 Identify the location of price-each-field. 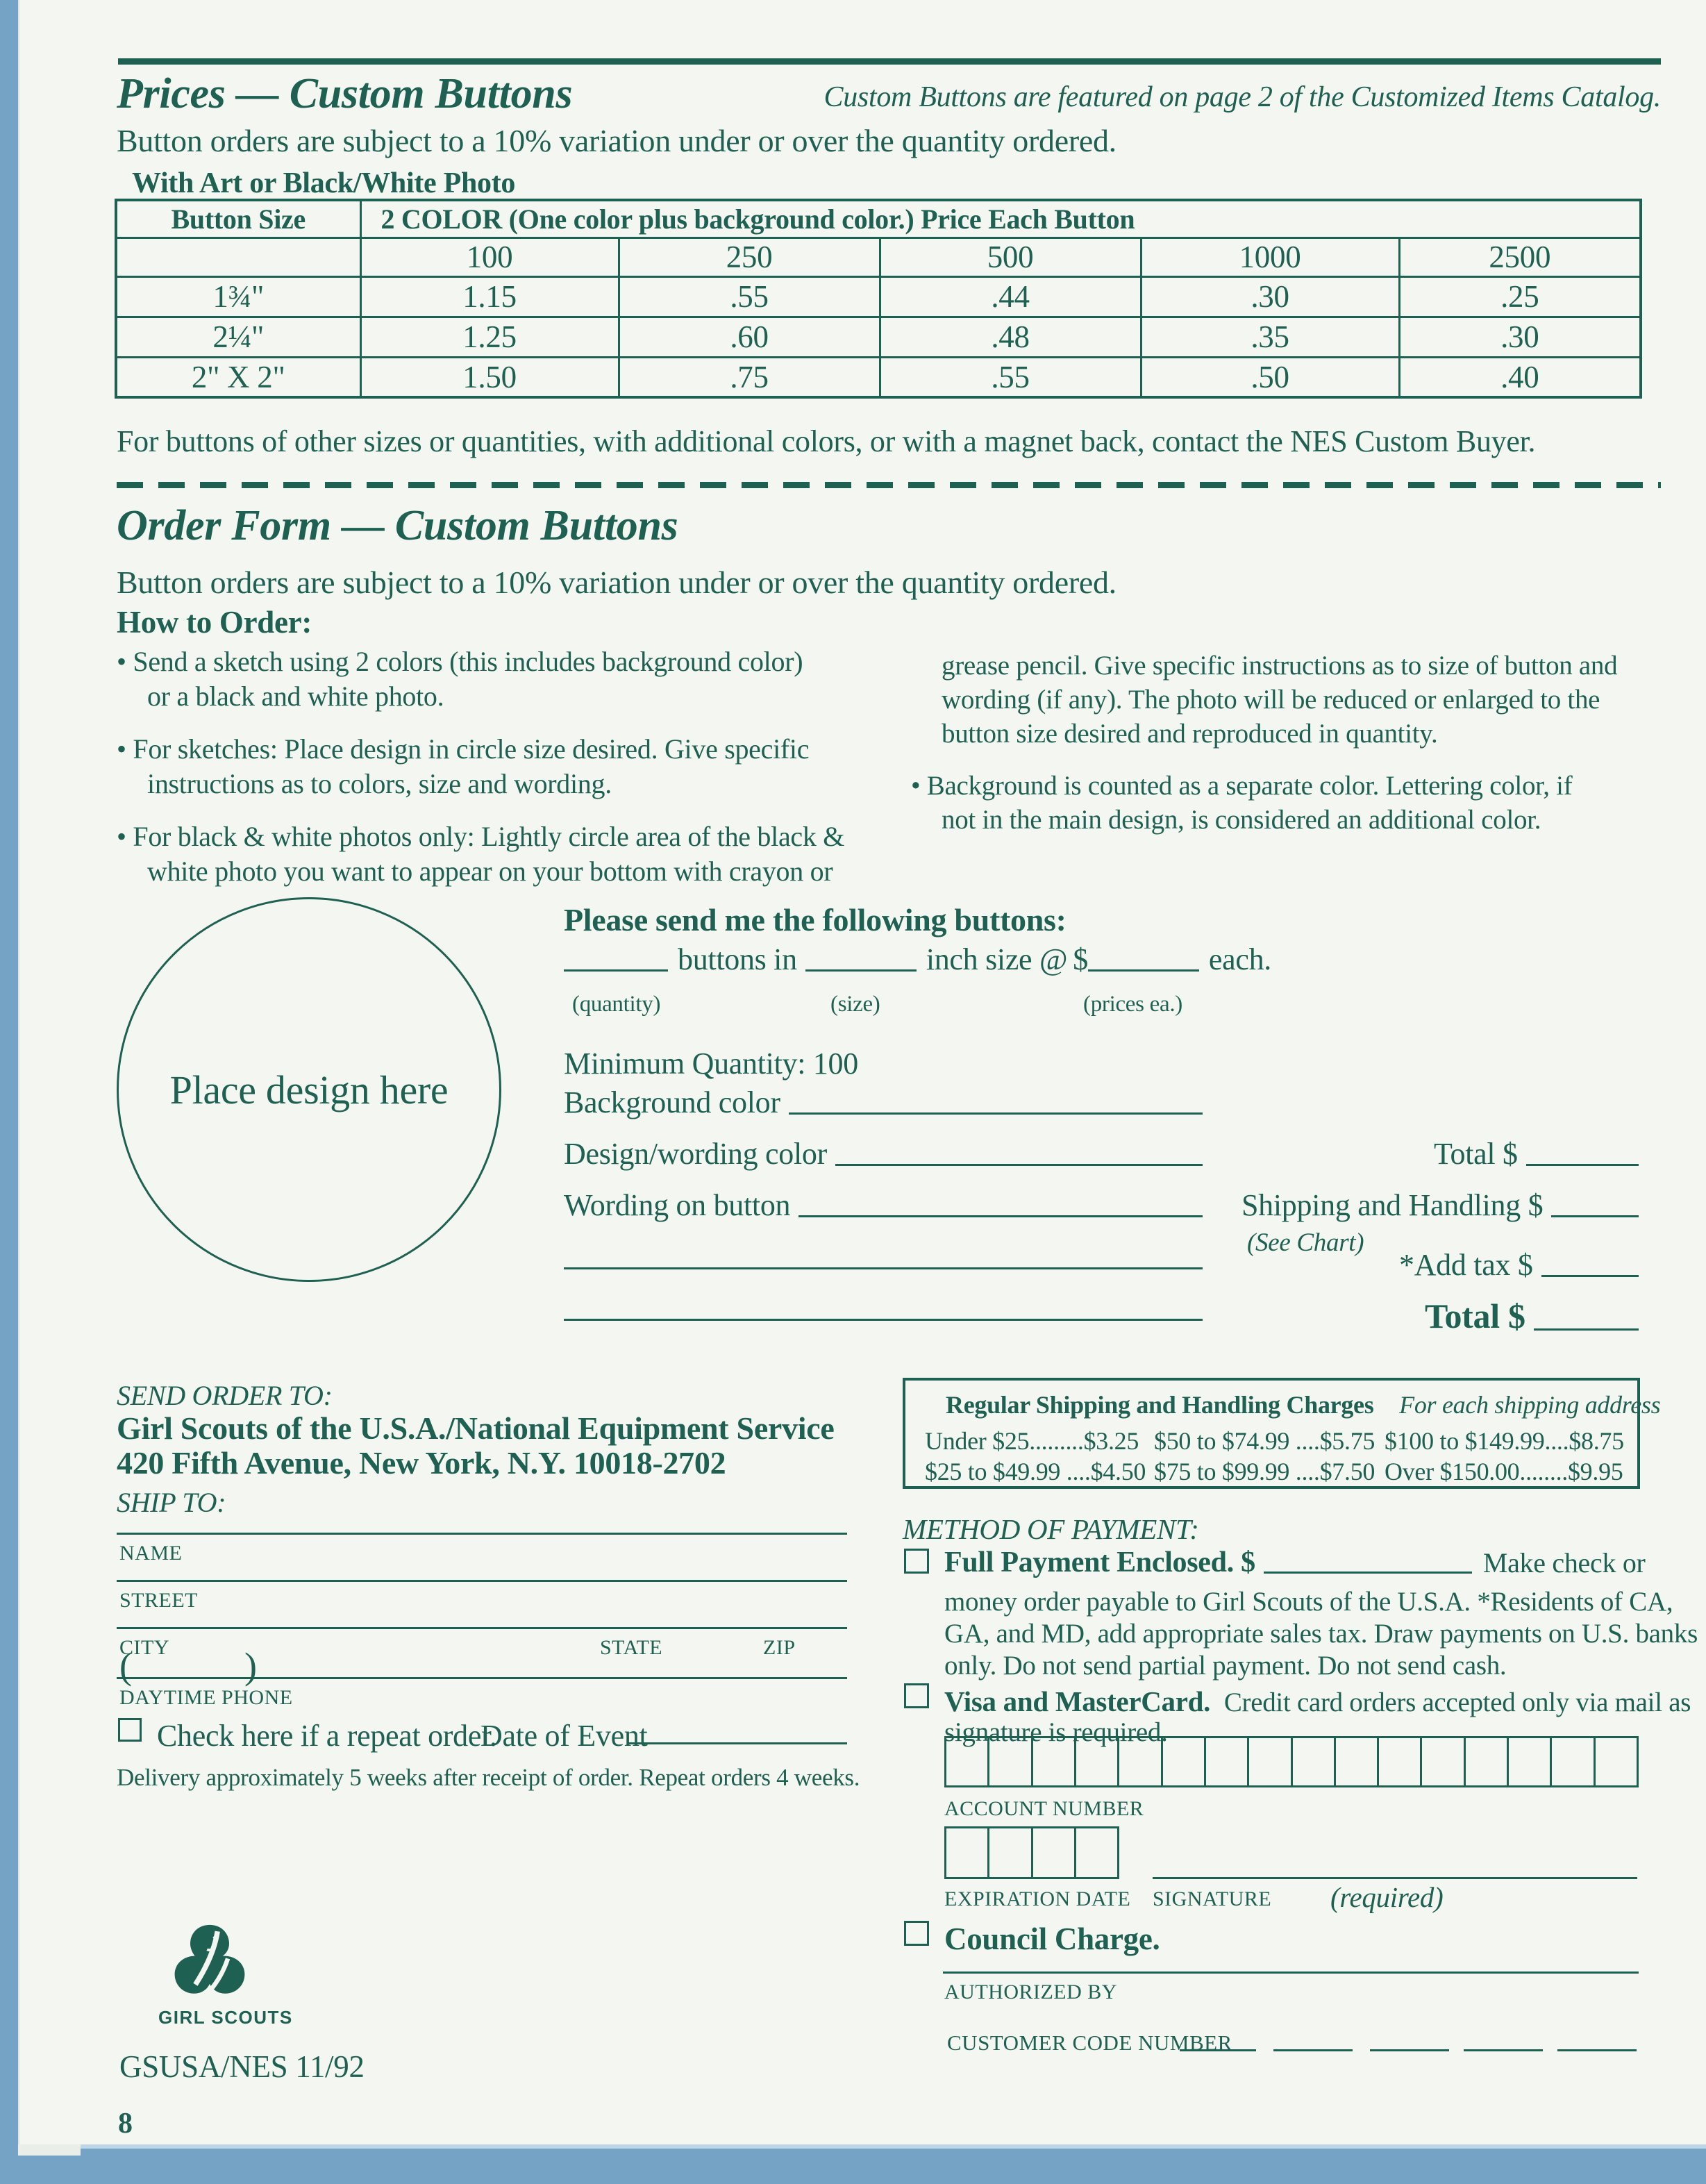
(1143, 970).